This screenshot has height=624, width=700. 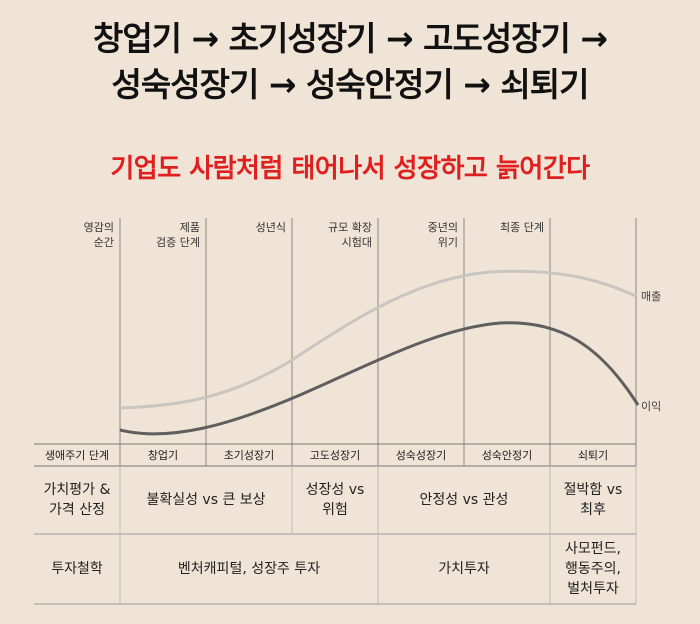 I want to click on subtitle: 기업도 사람처럼 태어나서 성장하고 늙어간다, so click(x=350, y=169).